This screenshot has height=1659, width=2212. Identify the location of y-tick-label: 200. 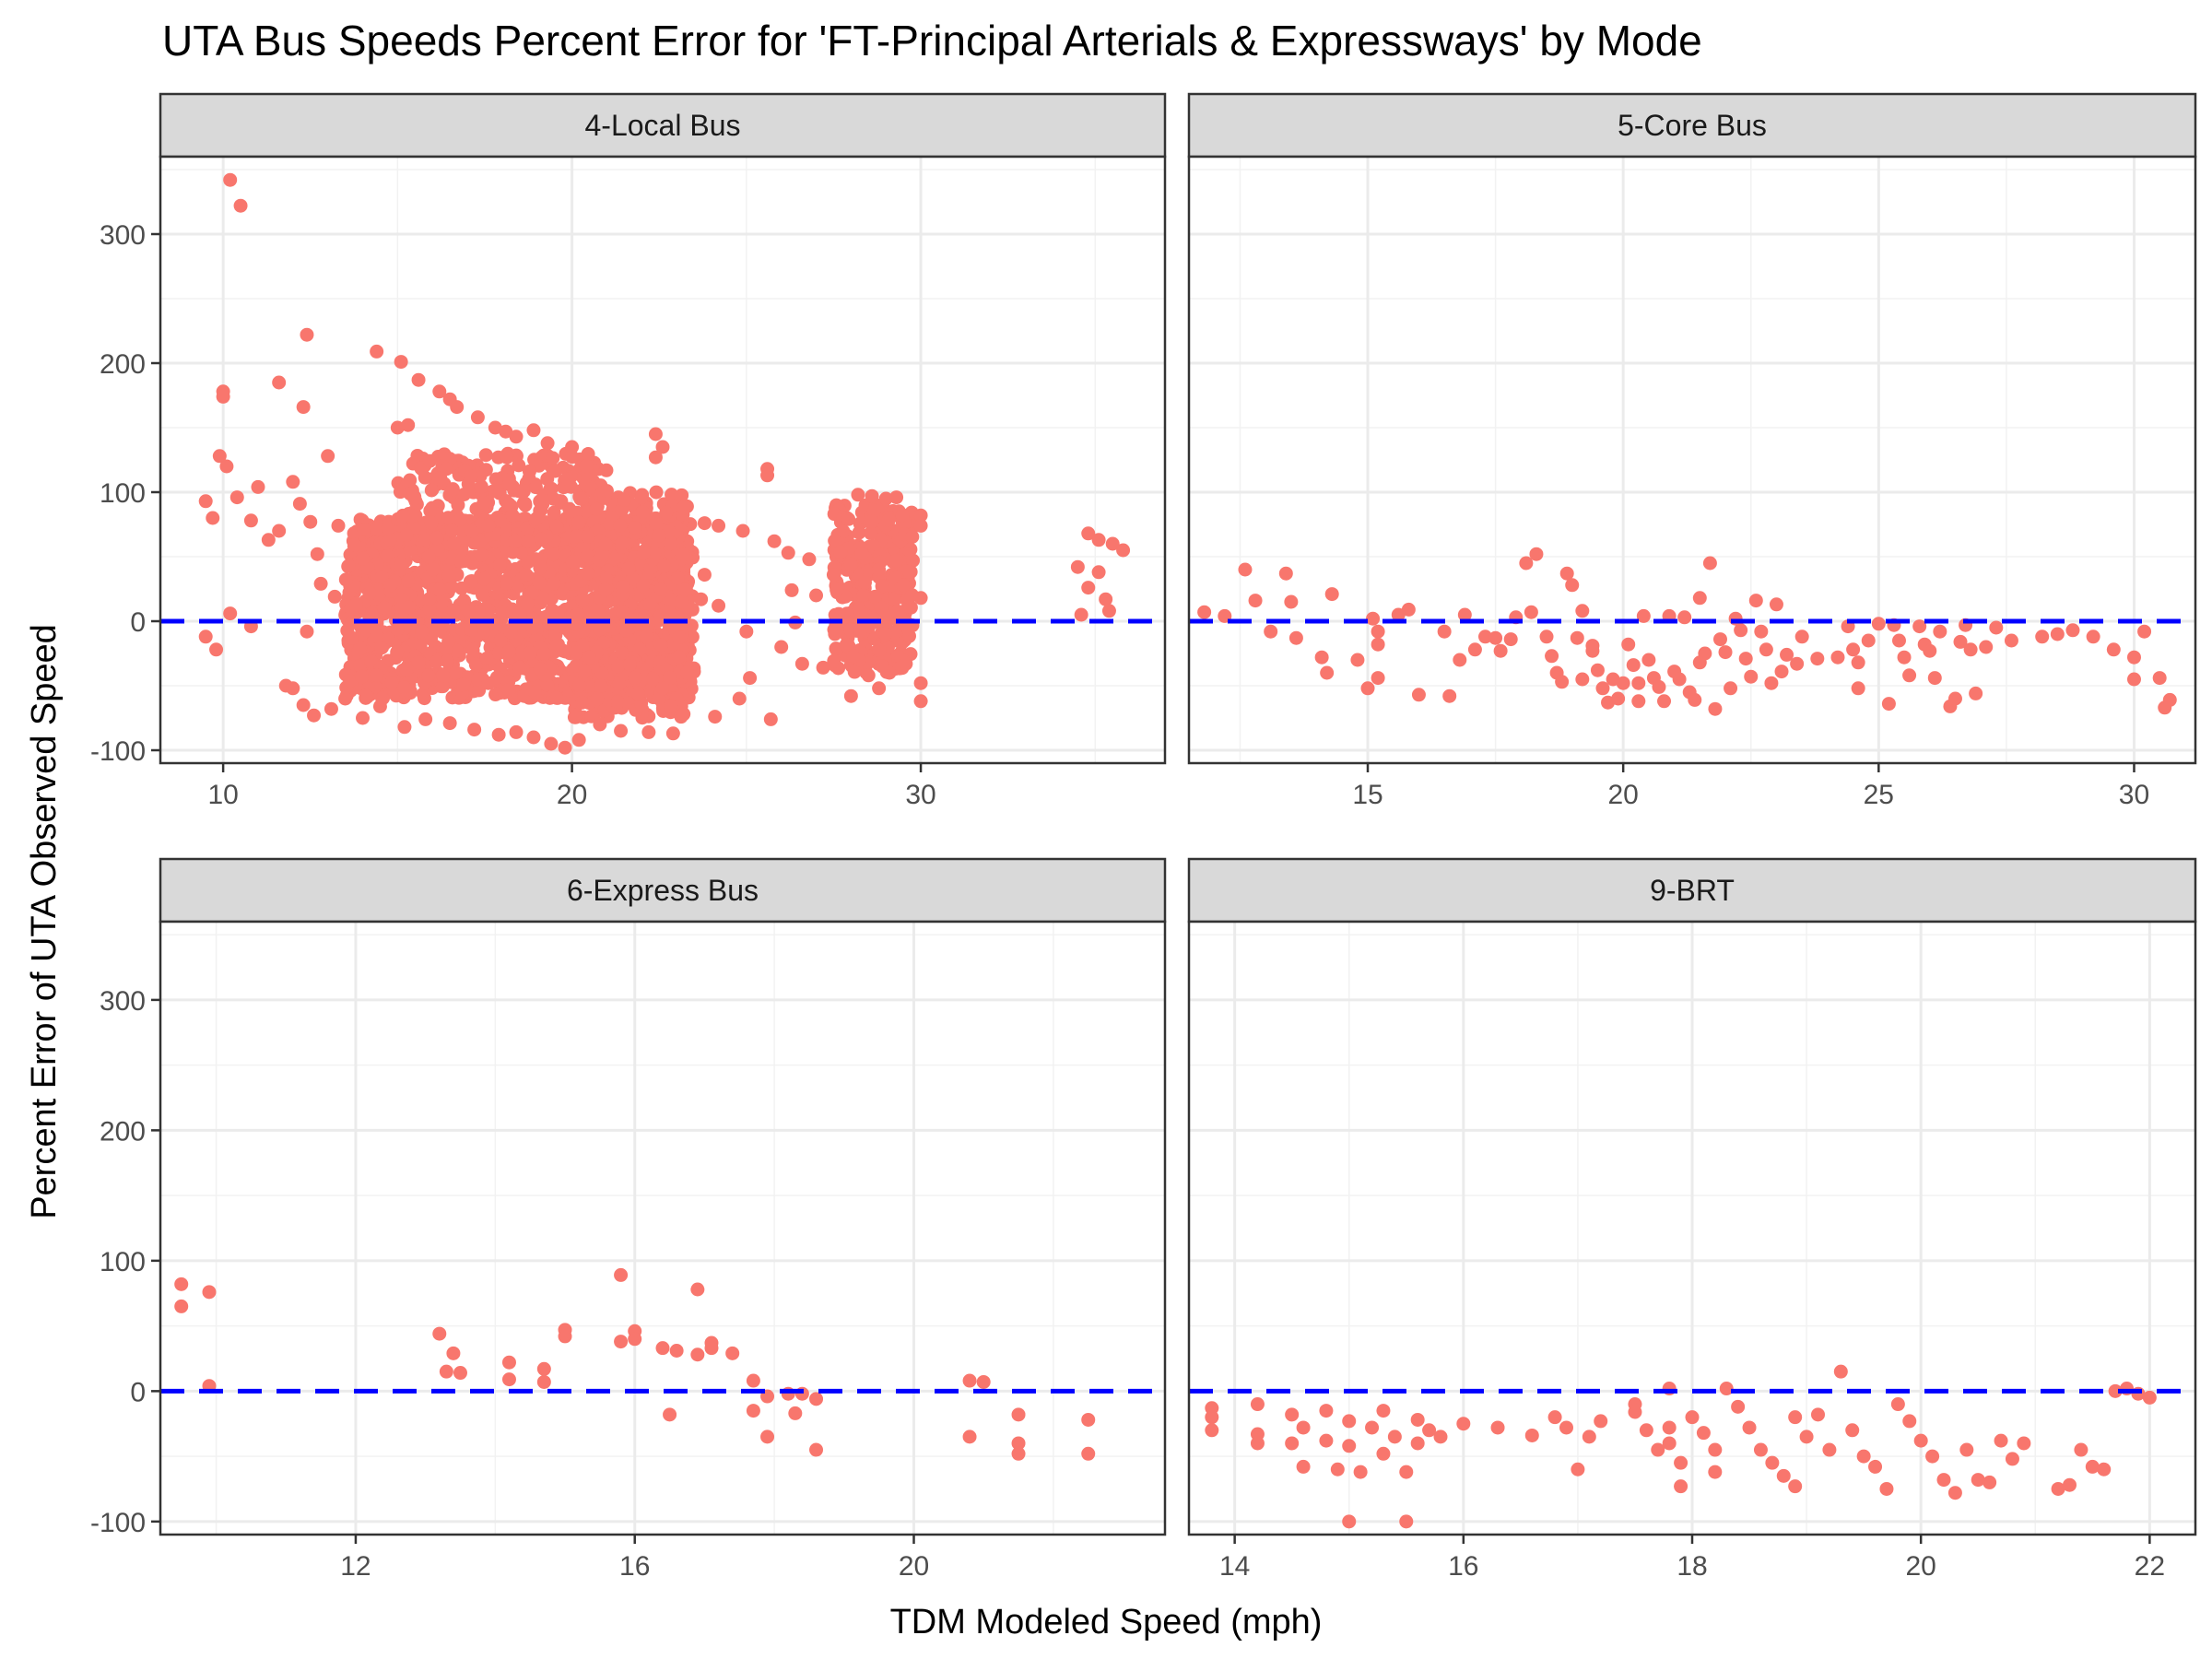
(123, 1131).